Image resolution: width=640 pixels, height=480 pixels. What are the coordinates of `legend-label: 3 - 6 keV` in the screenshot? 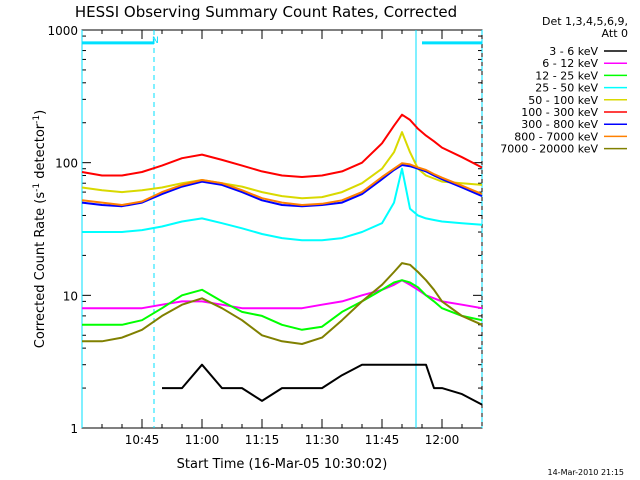 It's located at (573, 51).